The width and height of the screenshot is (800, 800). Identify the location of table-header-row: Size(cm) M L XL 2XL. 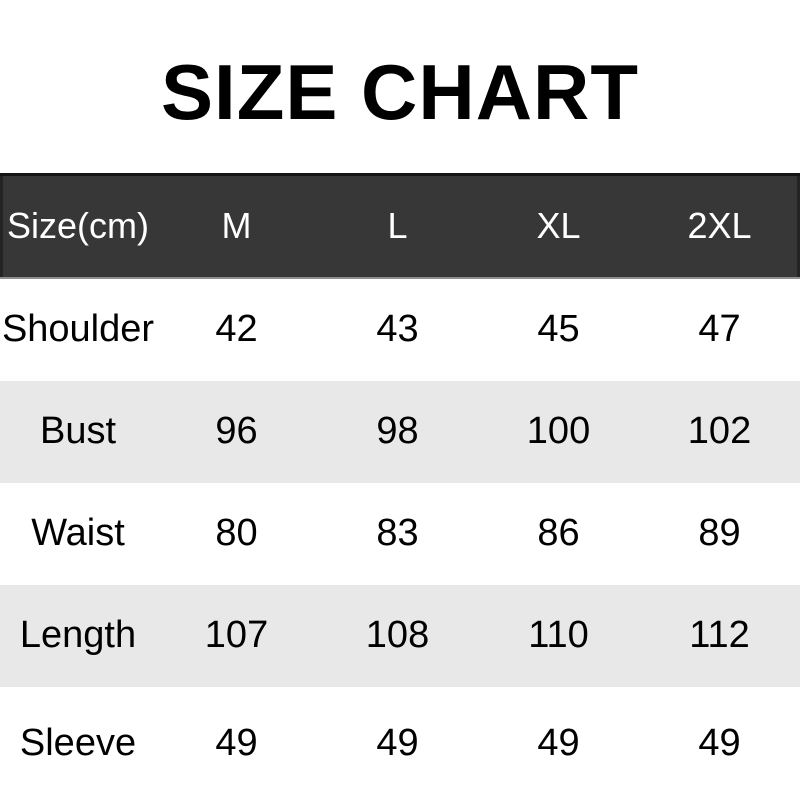
(400, 226).